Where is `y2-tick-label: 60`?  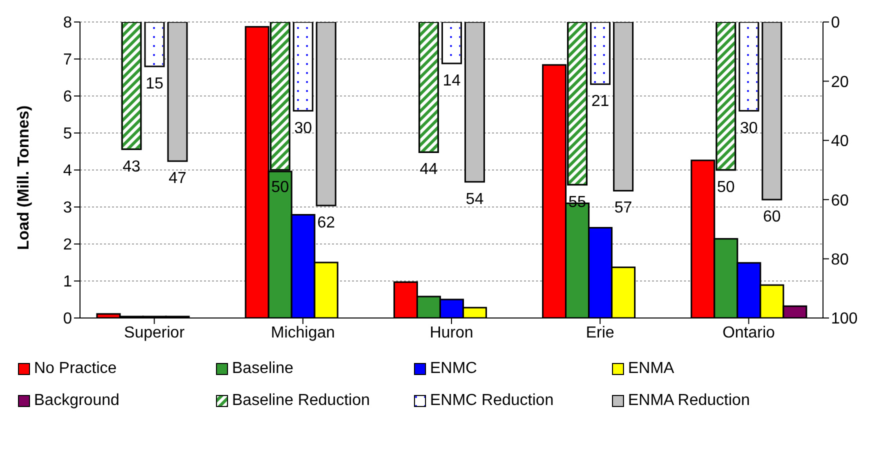 y2-tick-label: 60 is located at coordinates (840, 201).